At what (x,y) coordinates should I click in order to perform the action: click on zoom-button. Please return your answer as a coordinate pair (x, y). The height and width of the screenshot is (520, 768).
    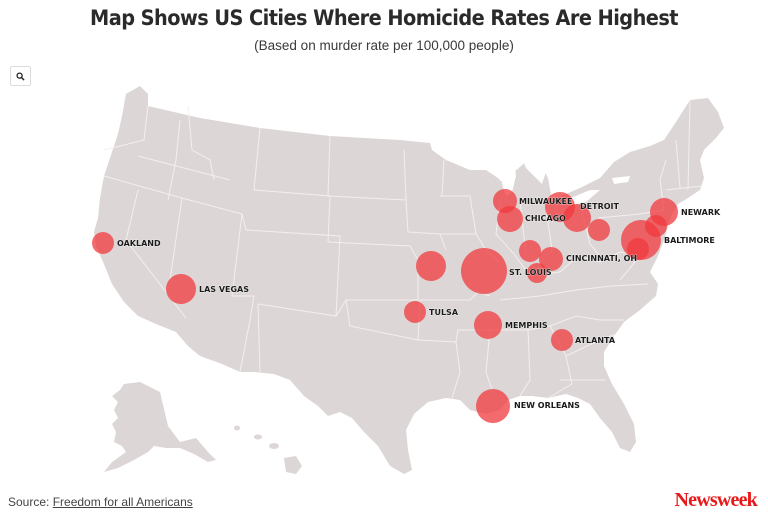
    Looking at the image, I should click on (20, 76).